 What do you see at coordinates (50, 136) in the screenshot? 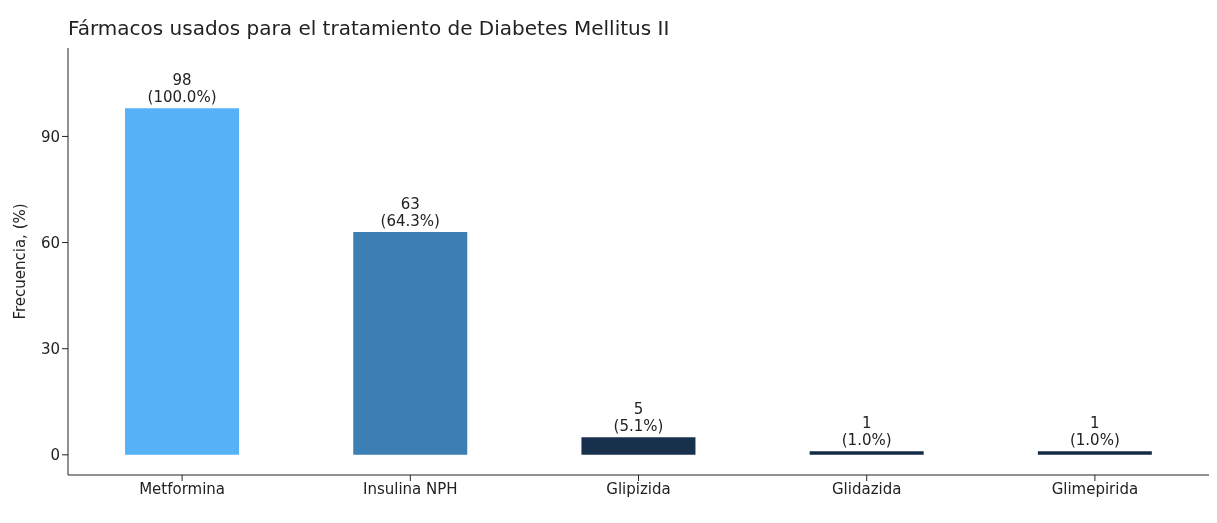
I see `y-tick-label: 90` at bounding box center [50, 136].